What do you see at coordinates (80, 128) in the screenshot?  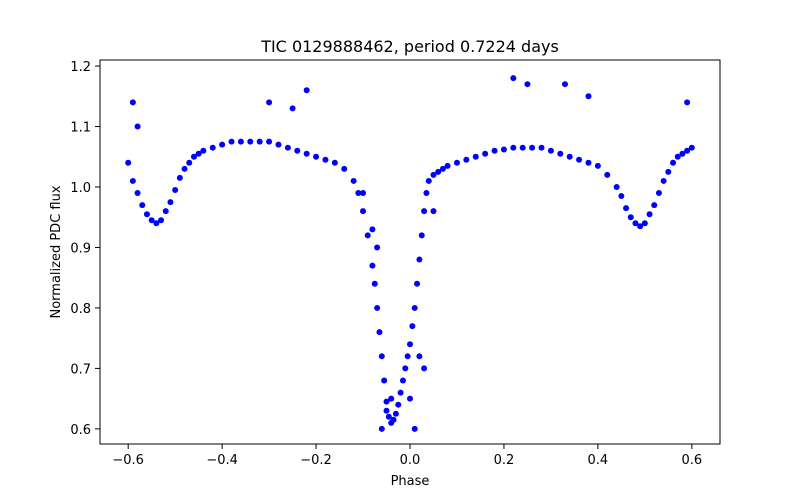 I see `y-tick-label: 1.1` at bounding box center [80, 128].